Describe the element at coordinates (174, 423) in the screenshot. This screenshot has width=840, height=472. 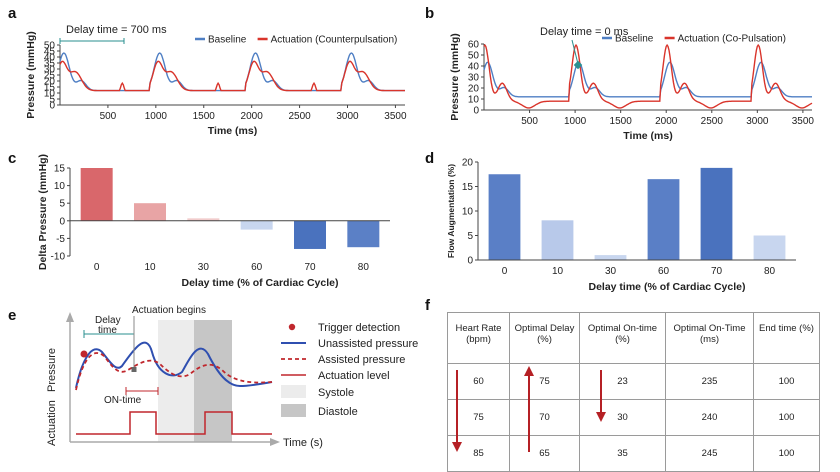
I see `actuation-level-line` at that location.